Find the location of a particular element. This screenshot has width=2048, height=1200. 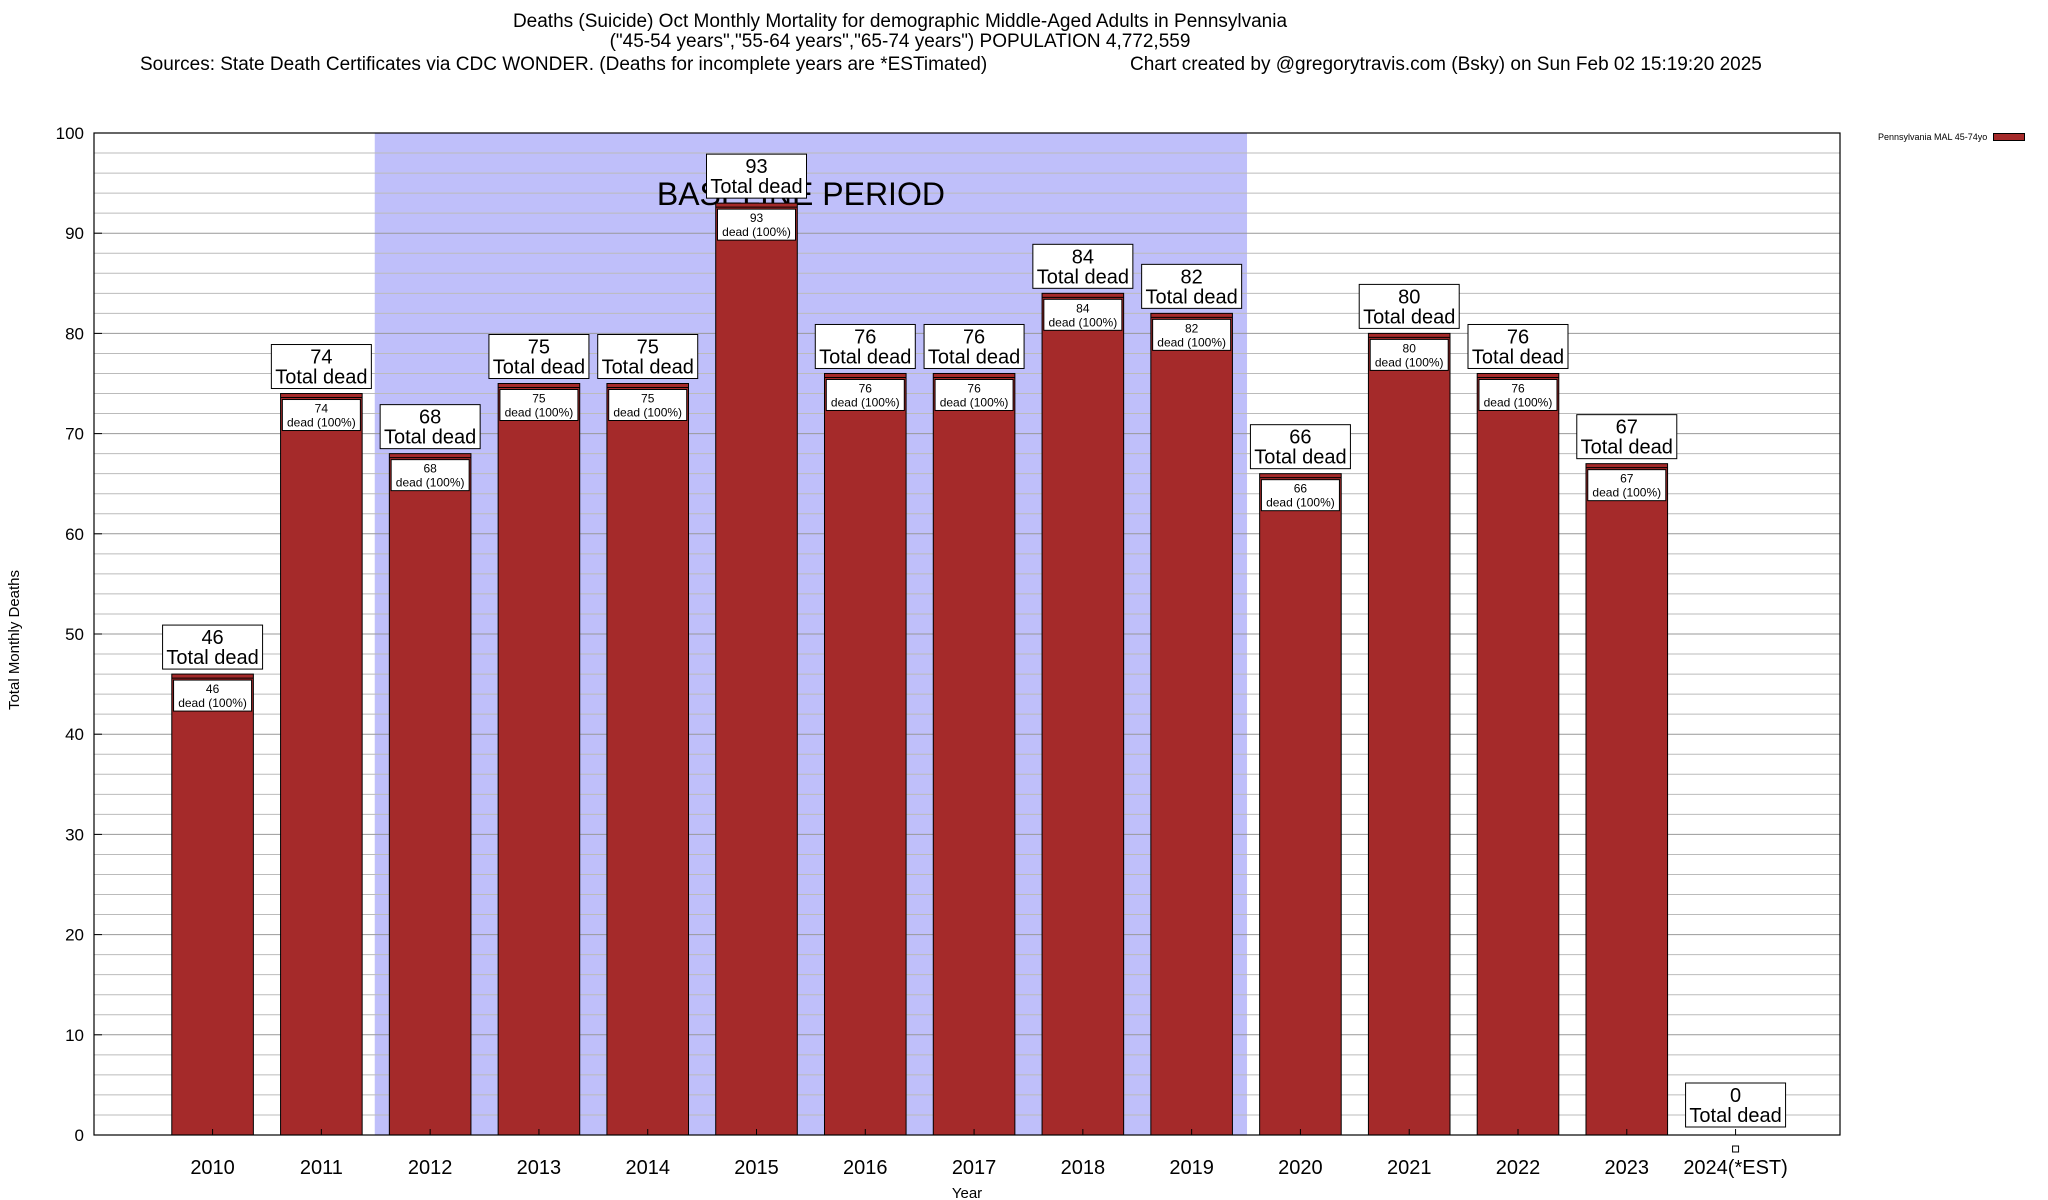

x-tick-label: 2024(*EST) is located at coordinates (1735, 1168).